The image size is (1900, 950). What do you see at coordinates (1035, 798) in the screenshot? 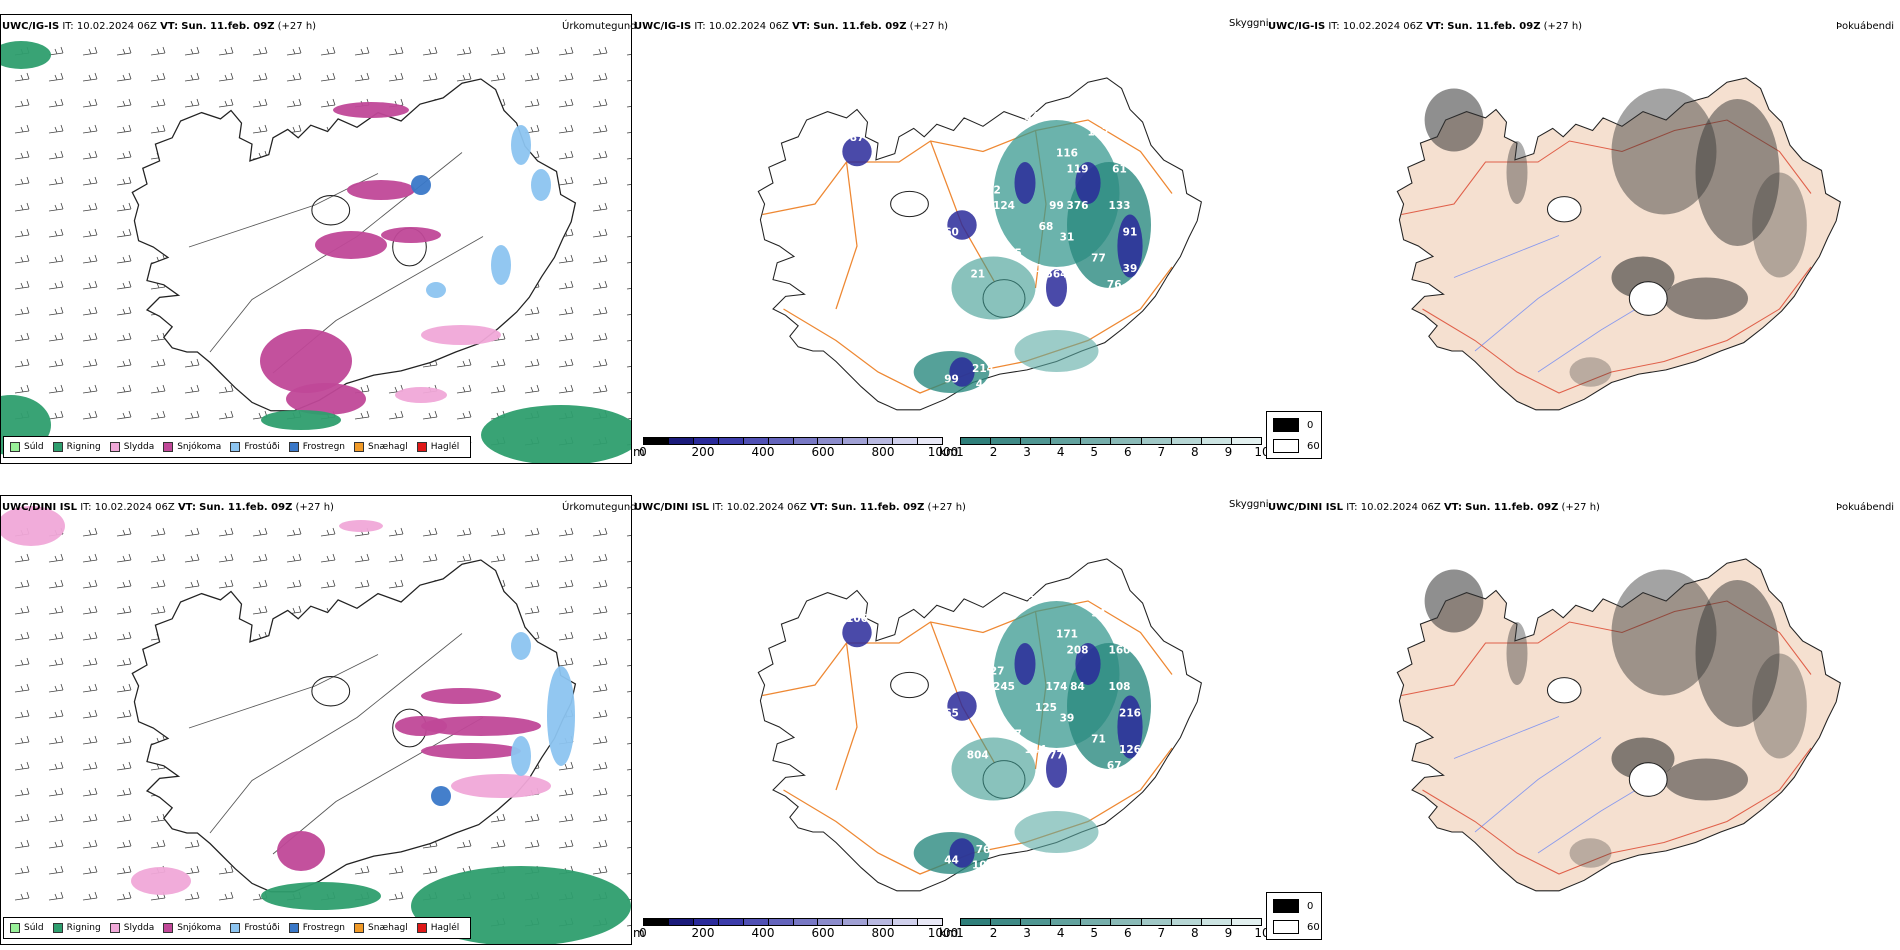
I see `visibility-value-label: 47` at bounding box center [1035, 798].